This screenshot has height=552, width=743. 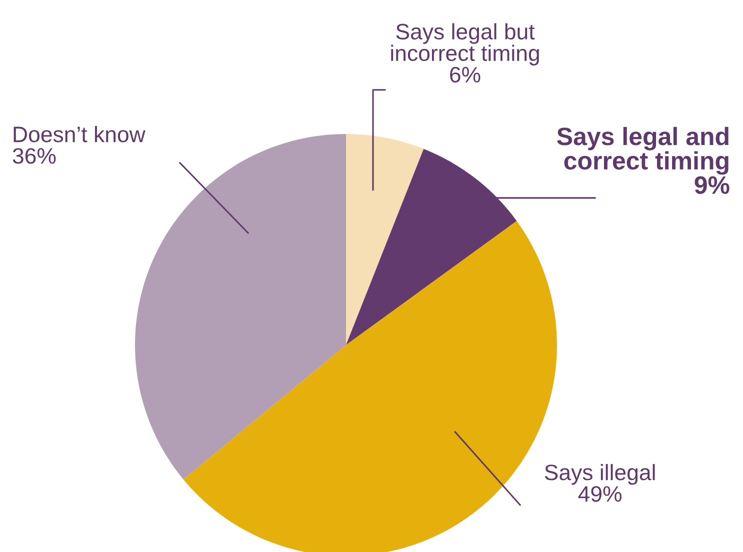 What do you see at coordinates (34, 156) in the screenshot?
I see `data-label: 36%` at bounding box center [34, 156].